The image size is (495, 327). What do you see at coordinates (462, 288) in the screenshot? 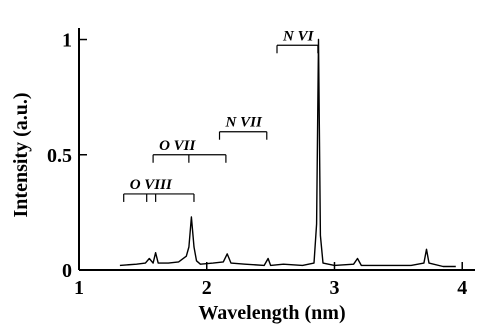
I see `x-tick-label: 4` at bounding box center [462, 288].